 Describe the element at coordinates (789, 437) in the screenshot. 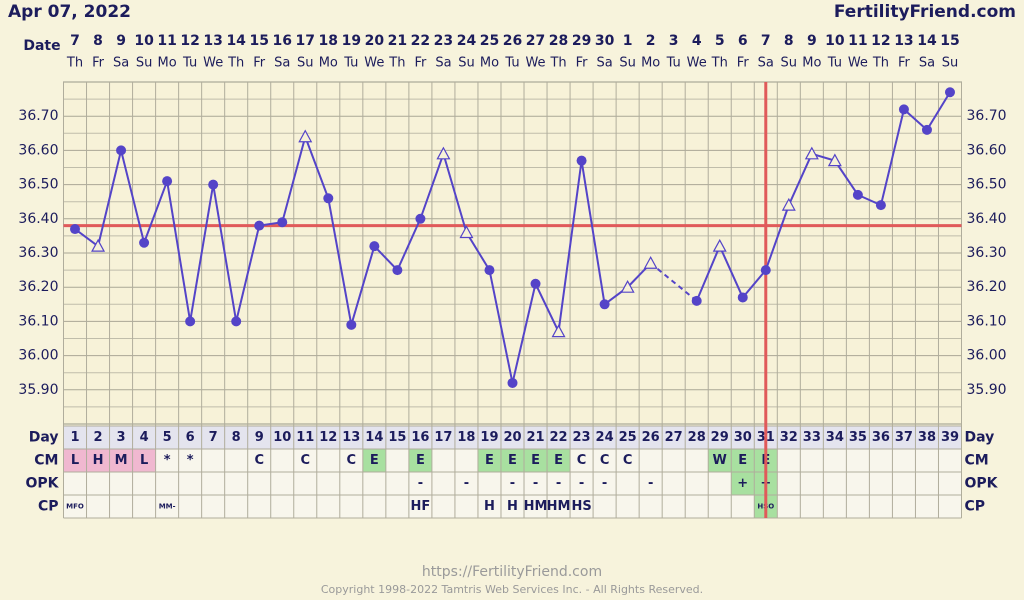

I see `cell-label: 32` at that location.